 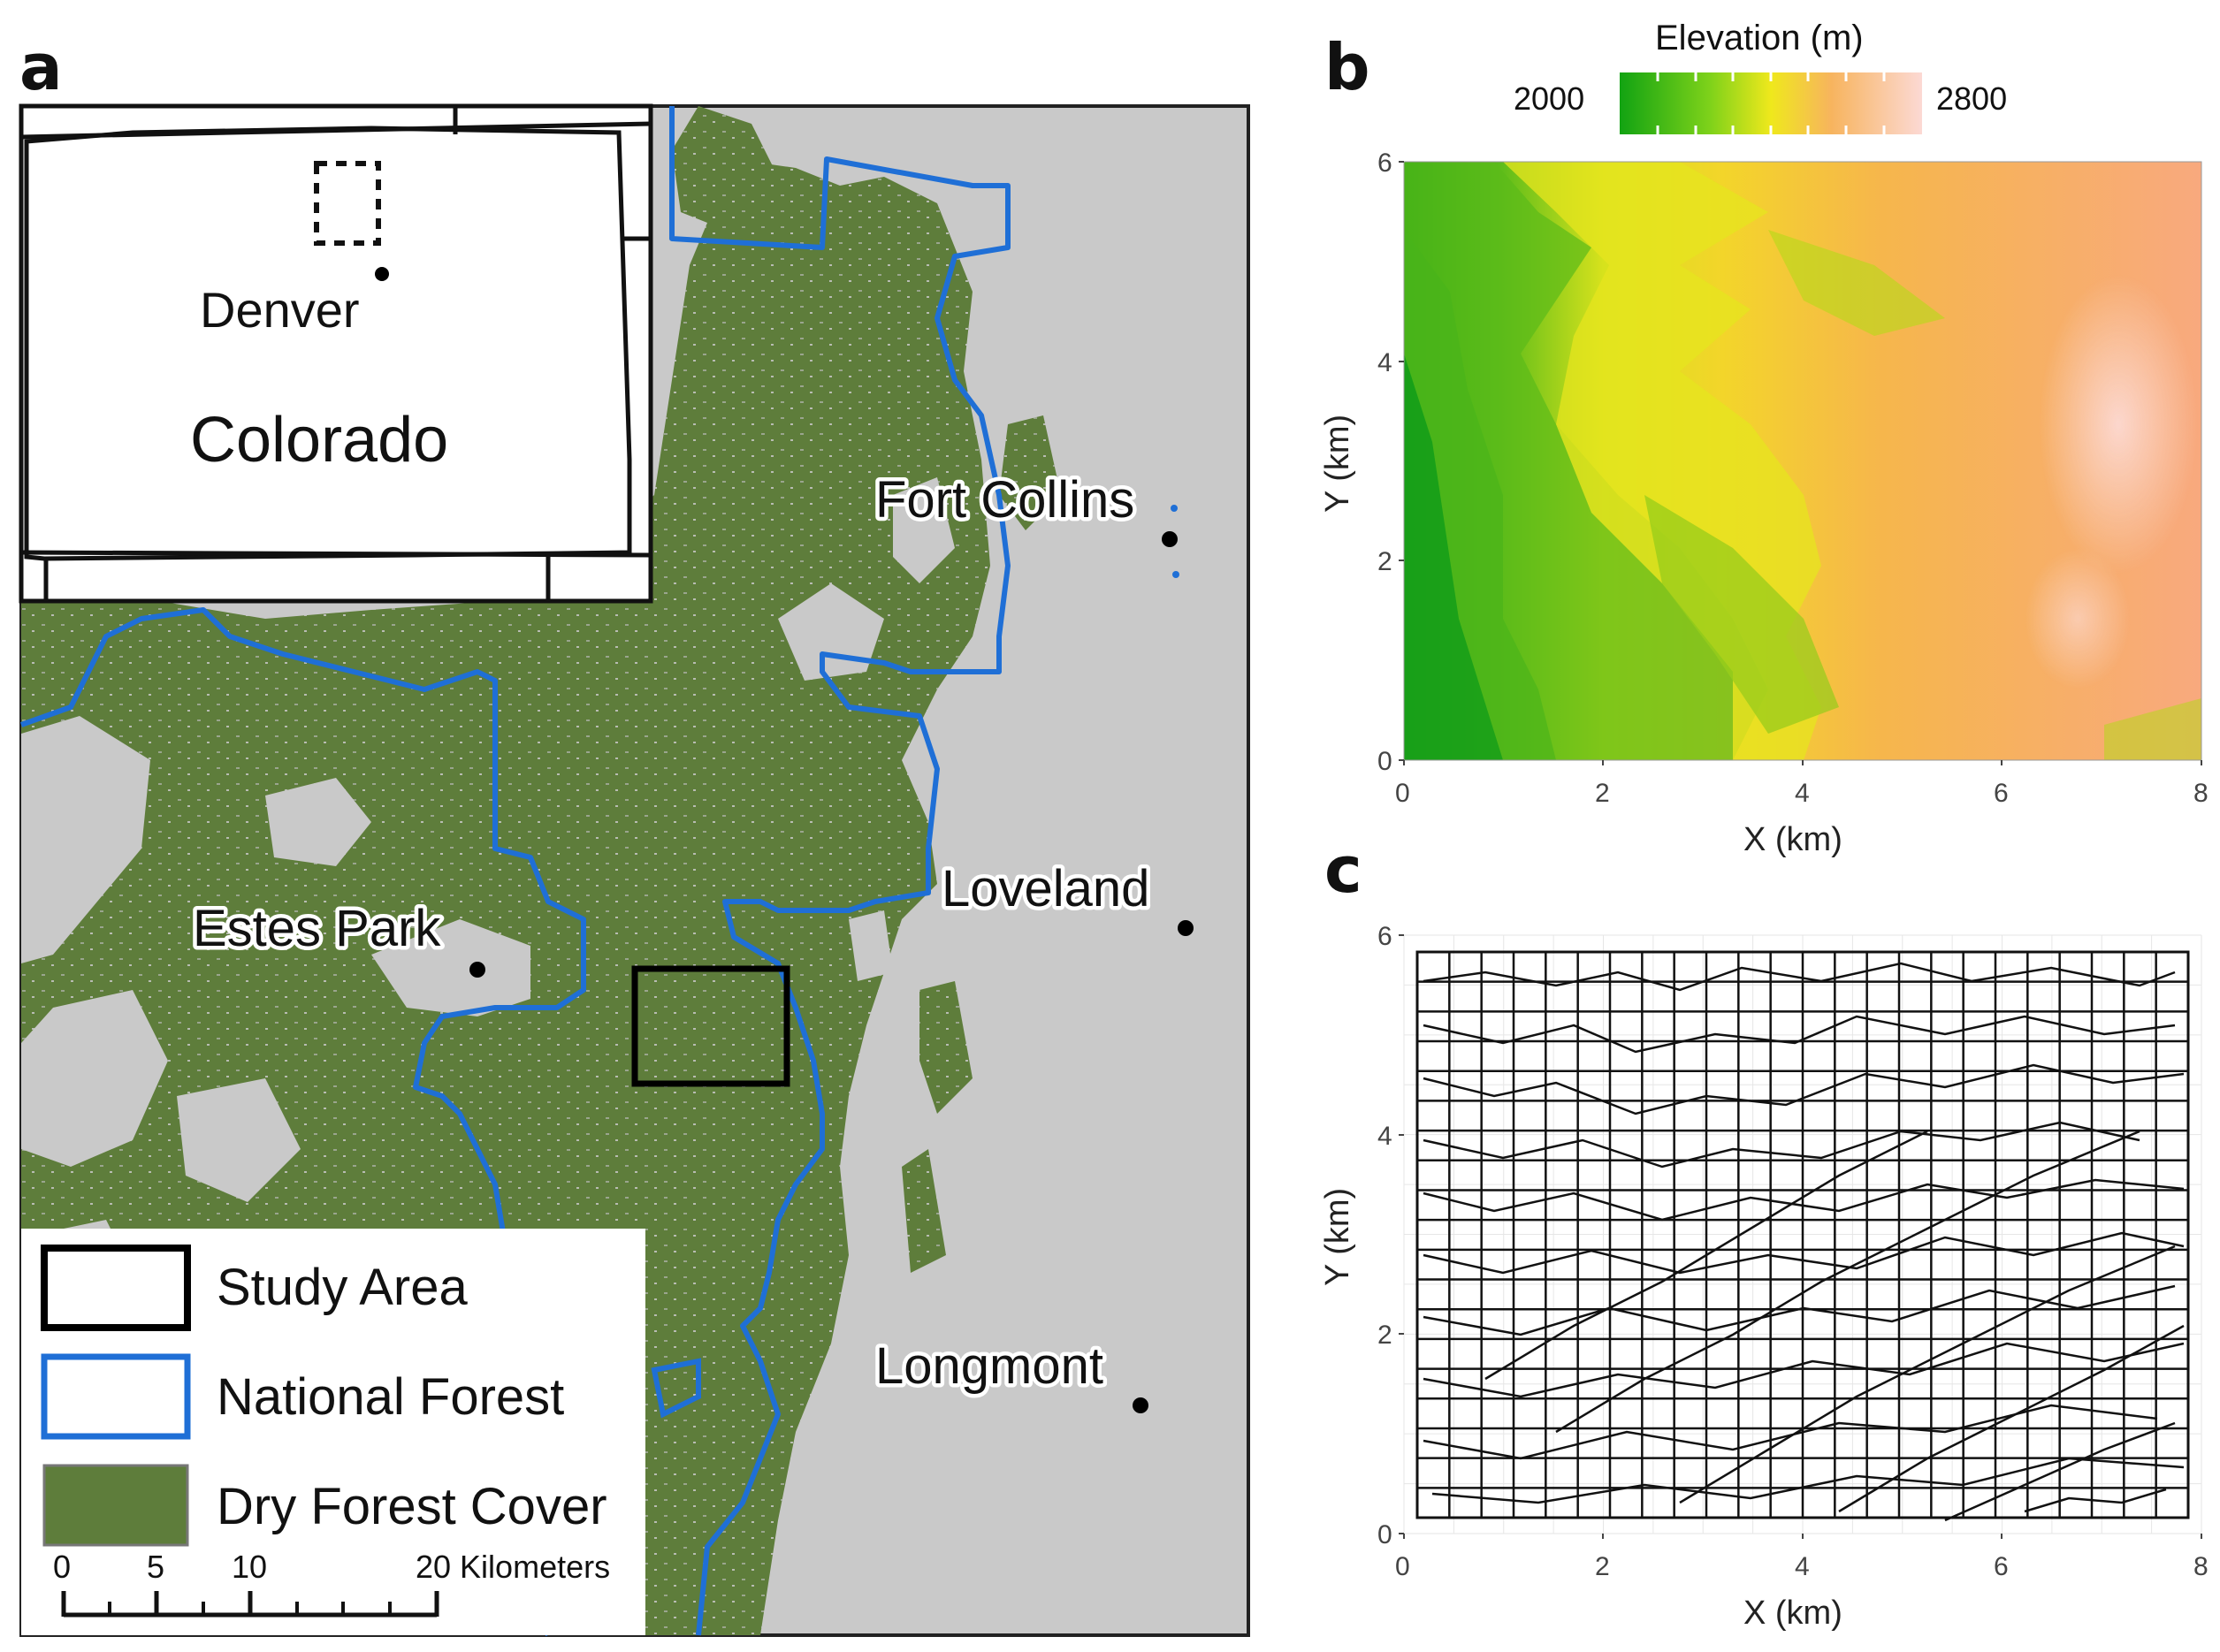 What do you see at coordinates (1549, 99) in the screenshot?
I see `elevation-legend-min: 2000` at bounding box center [1549, 99].